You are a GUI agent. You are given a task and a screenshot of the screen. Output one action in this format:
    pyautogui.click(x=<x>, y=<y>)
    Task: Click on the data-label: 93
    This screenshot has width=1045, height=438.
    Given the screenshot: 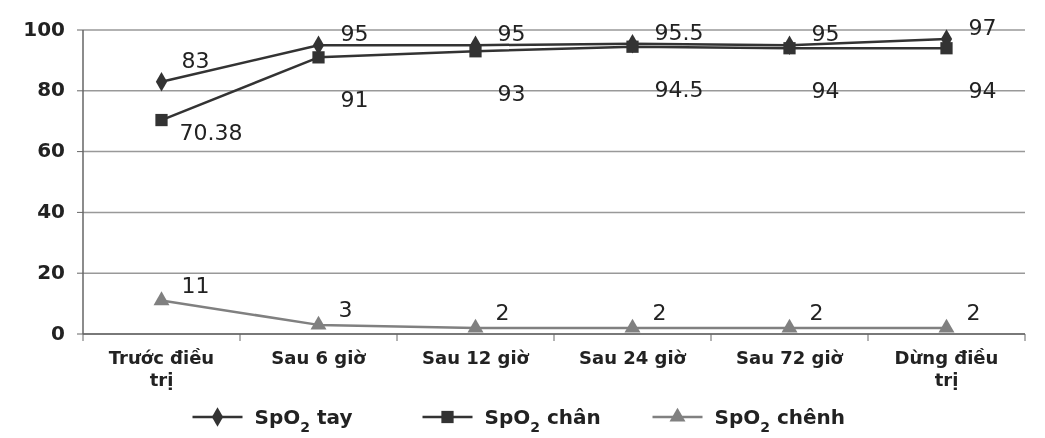 What is the action you would take?
    pyautogui.click(x=511, y=94)
    